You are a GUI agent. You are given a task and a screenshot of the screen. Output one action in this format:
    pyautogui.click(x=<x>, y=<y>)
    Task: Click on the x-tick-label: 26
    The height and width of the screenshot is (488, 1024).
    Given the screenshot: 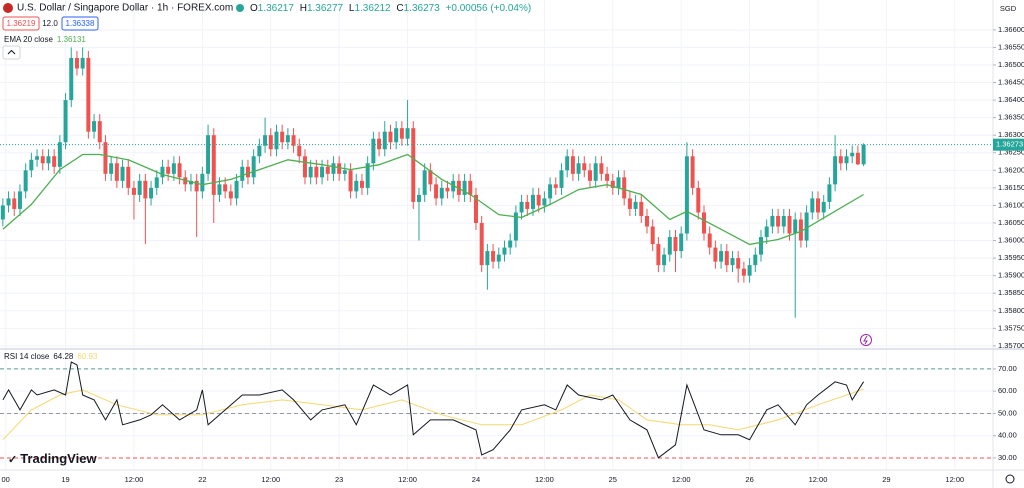 What is the action you would take?
    pyautogui.click(x=749, y=479)
    